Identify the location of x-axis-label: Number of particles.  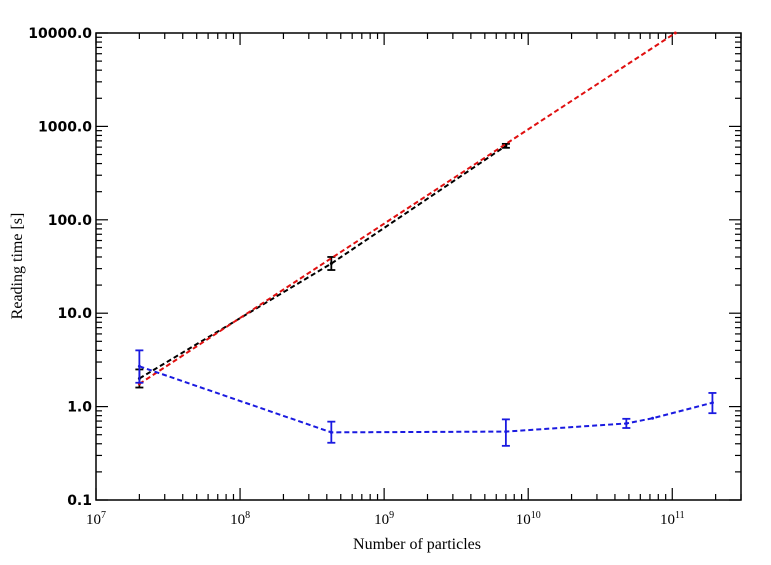
(417, 544).